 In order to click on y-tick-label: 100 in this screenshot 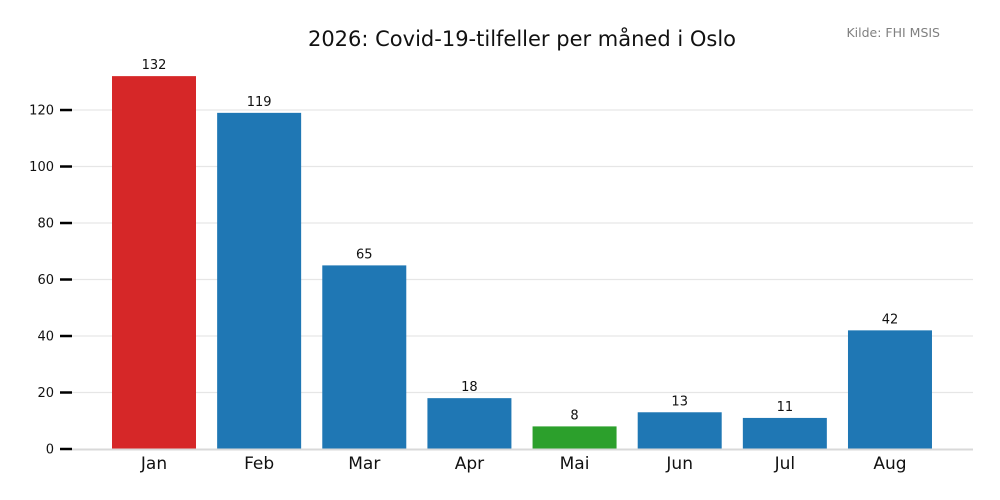, I will do `click(41, 167)`.